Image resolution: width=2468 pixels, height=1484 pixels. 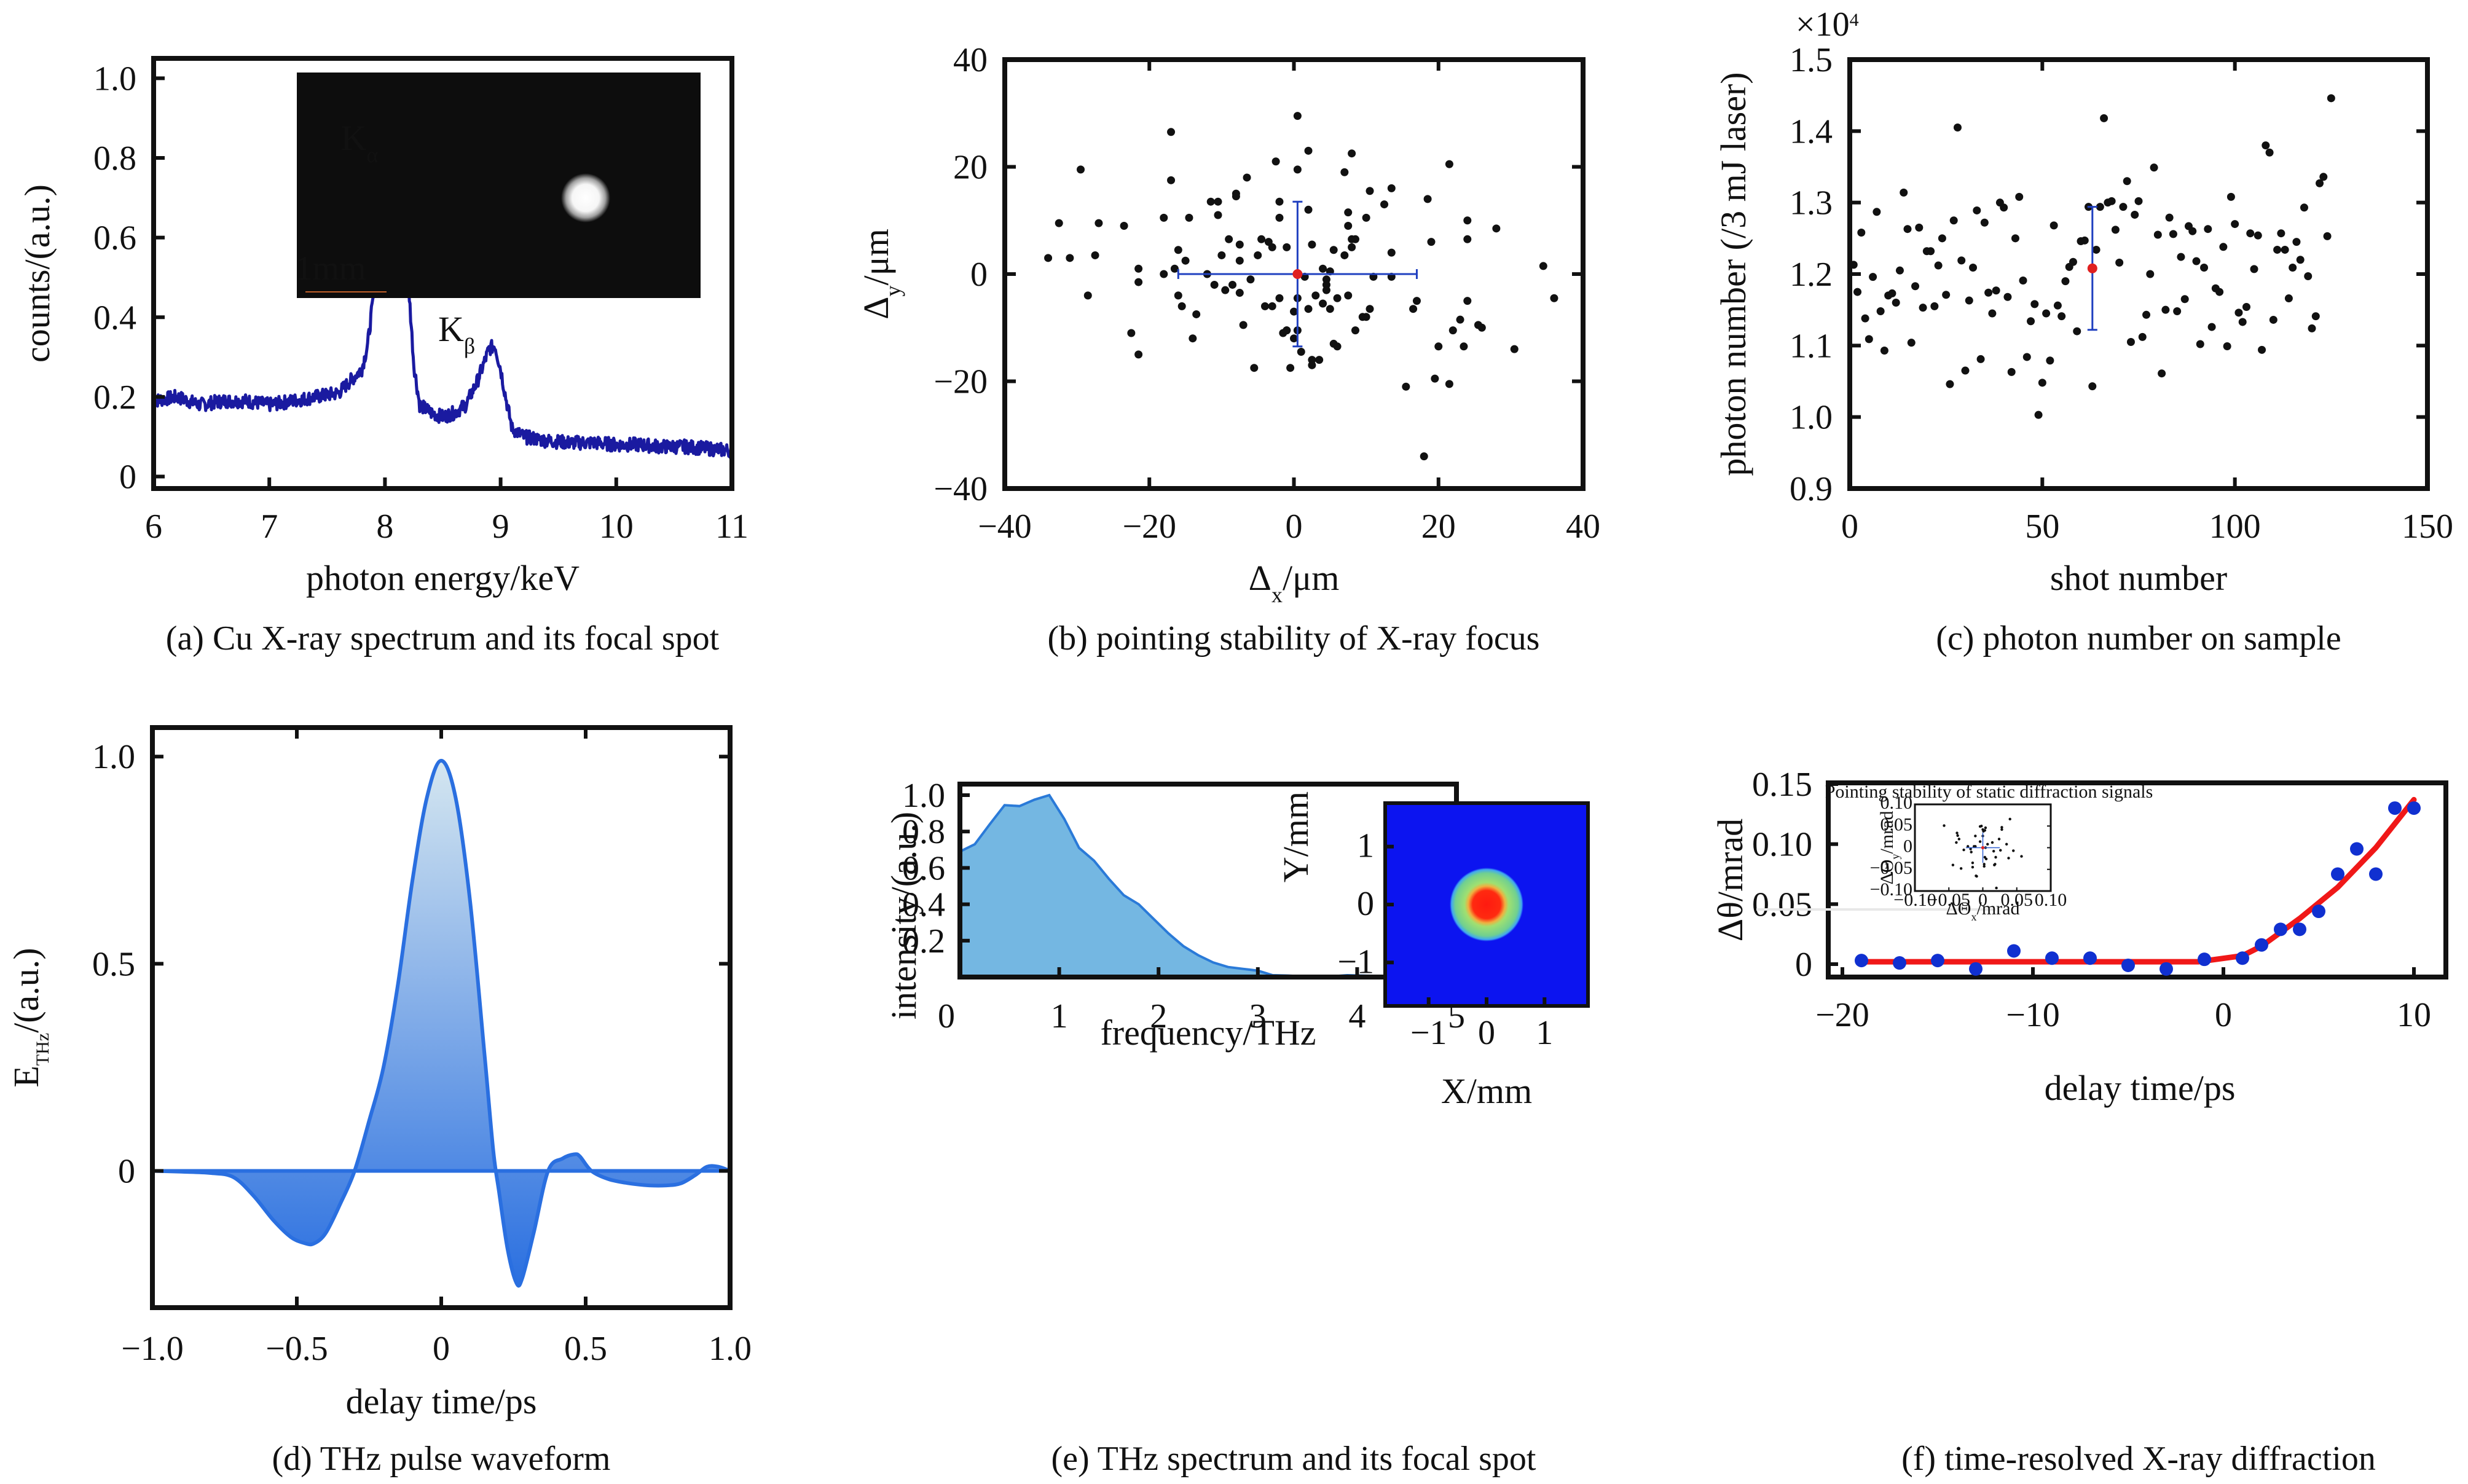 What do you see at coordinates (1983, 848) in the screenshot?
I see `inset-mean-point` at bounding box center [1983, 848].